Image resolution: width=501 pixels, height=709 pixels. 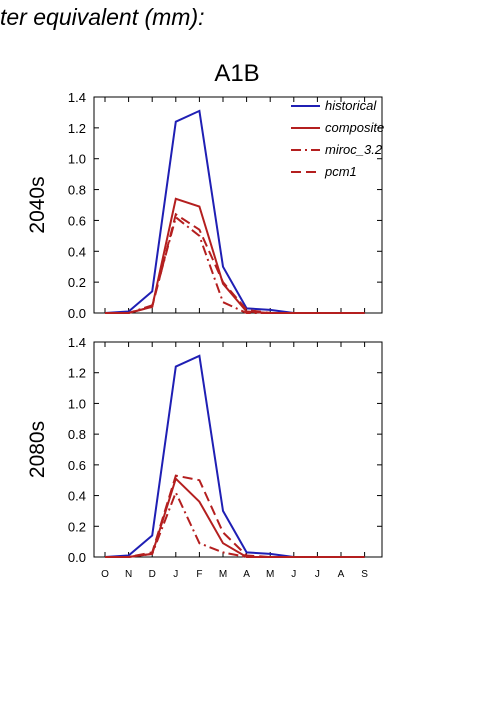 I want to click on series-line-historical, so click(x=234, y=456).